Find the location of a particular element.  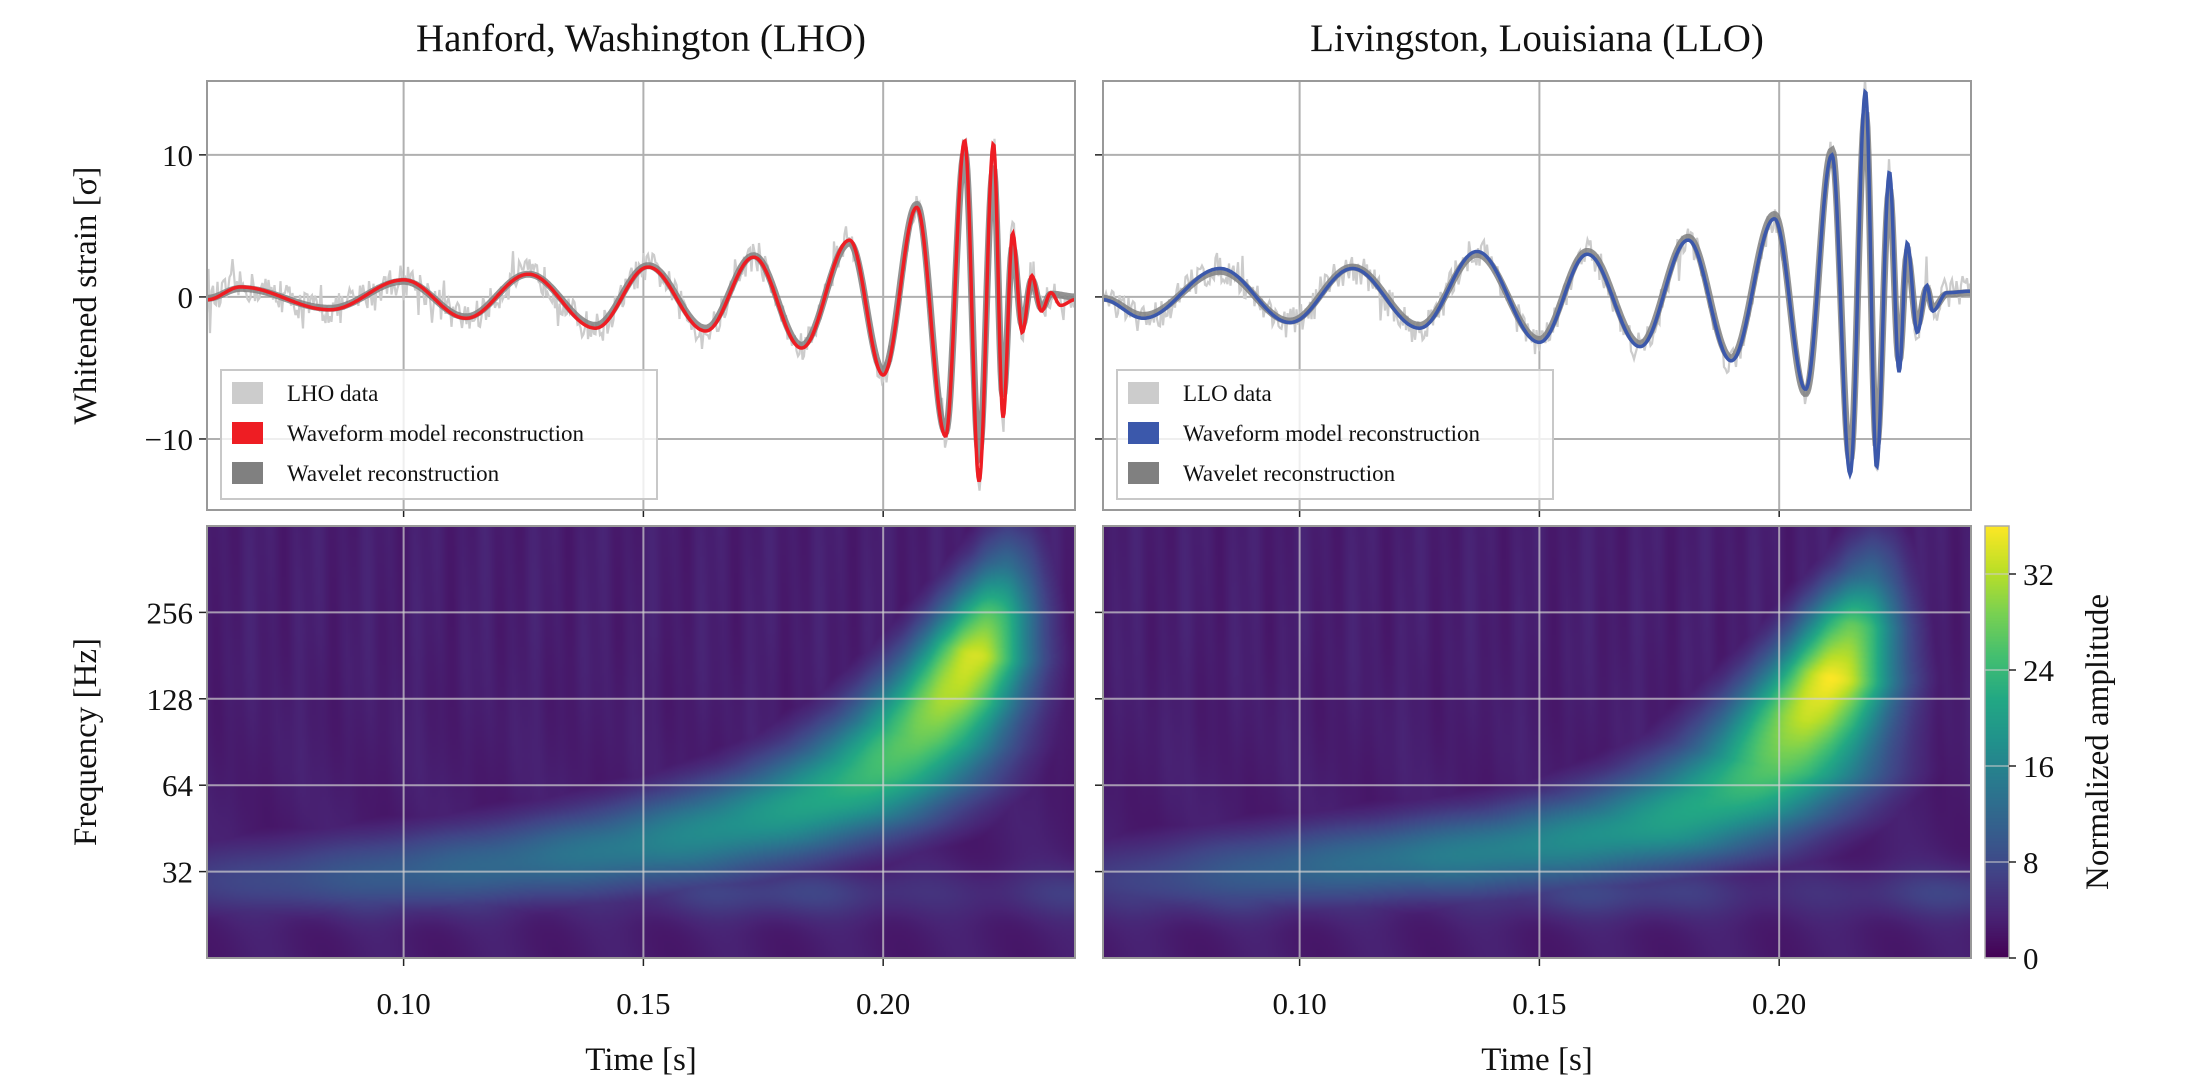

colorbar: 0 8 16 24 32 Normalized amplitude is located at coordinates (2050, 750).